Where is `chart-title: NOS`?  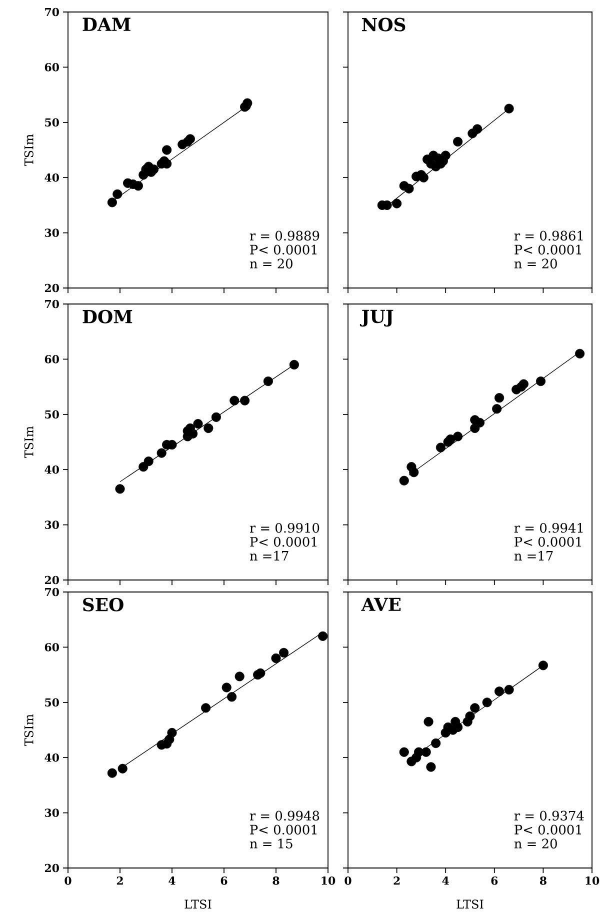
chart-title: NOS is located at coordinates (384, 25).